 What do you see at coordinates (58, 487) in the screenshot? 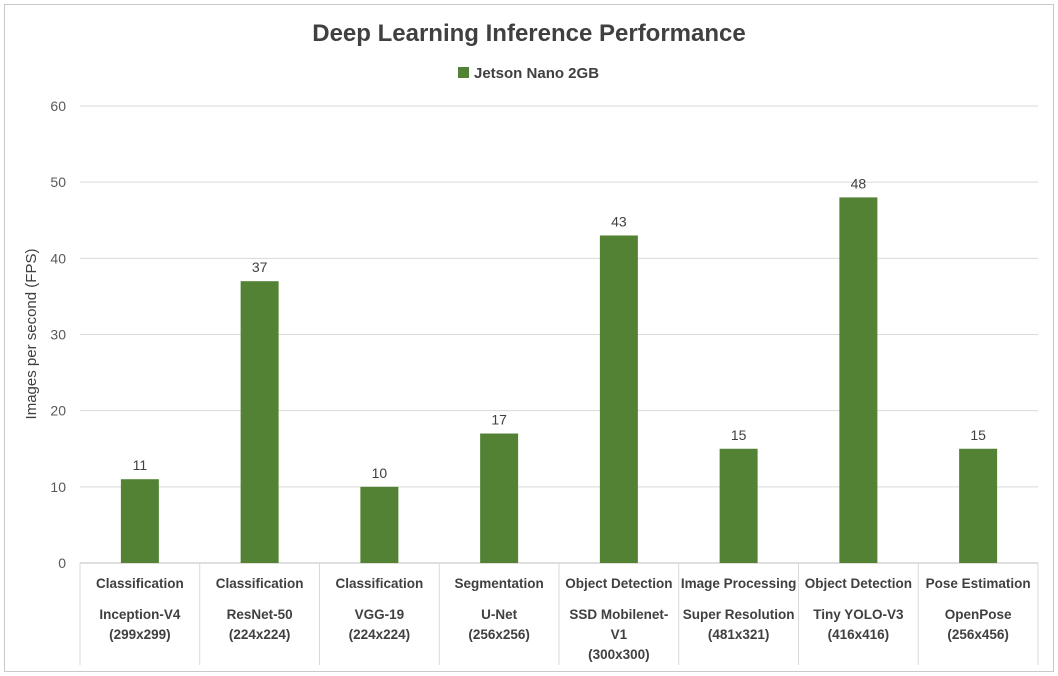
I see `y-tick-label: 10` at bounding box center [58, 487].